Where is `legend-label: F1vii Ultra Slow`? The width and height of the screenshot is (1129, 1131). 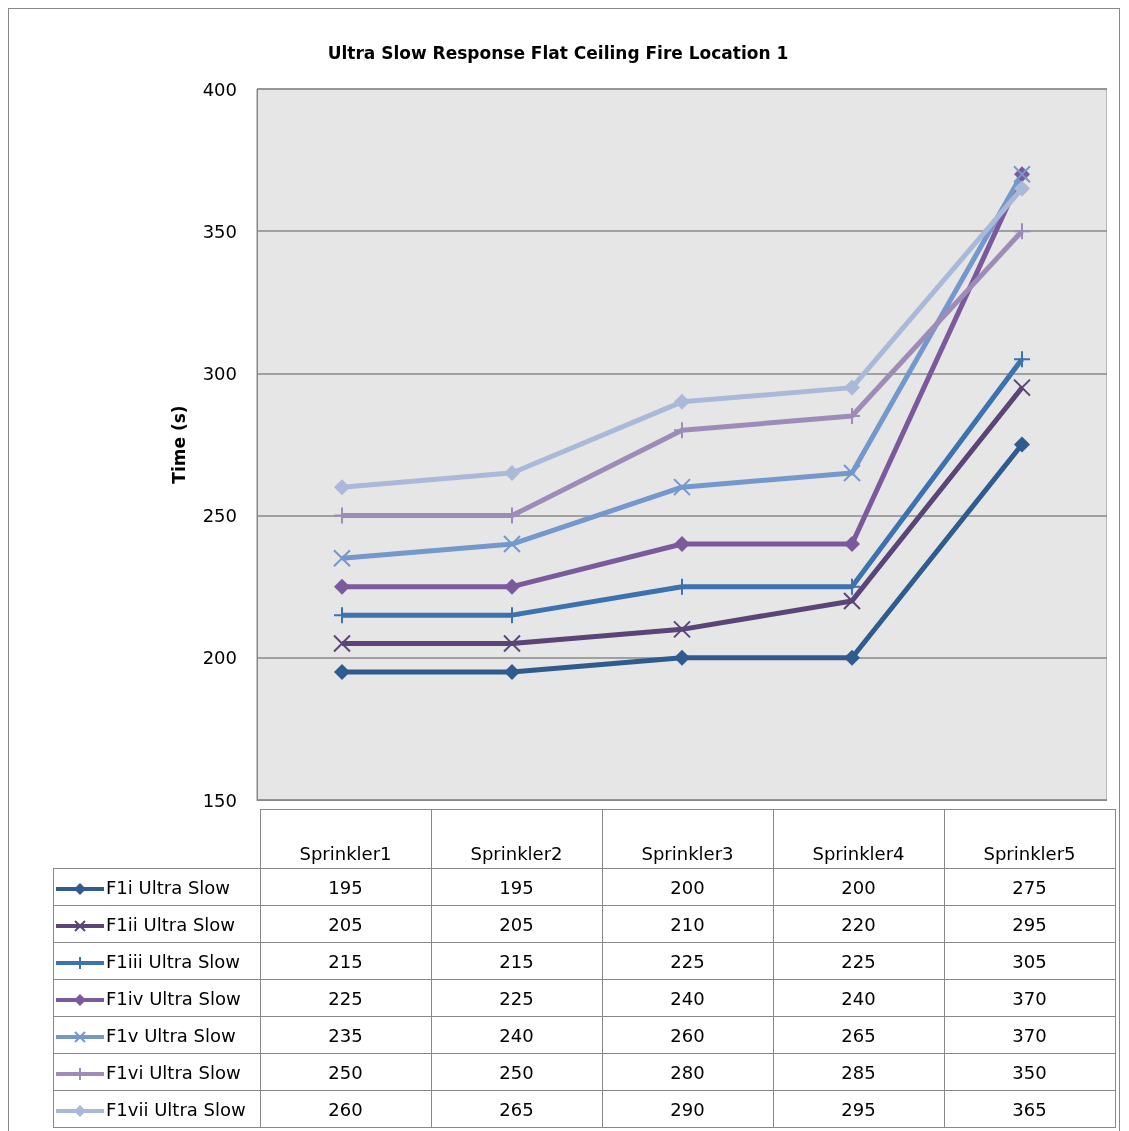 legend-label: F1vii Ultra Slow is located at coordinates (176, 1109).